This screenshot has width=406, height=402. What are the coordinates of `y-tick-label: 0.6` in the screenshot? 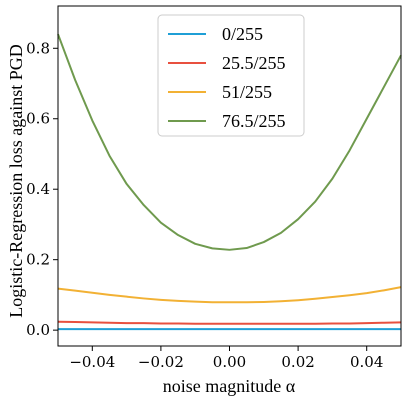 It's located at (38, 119).